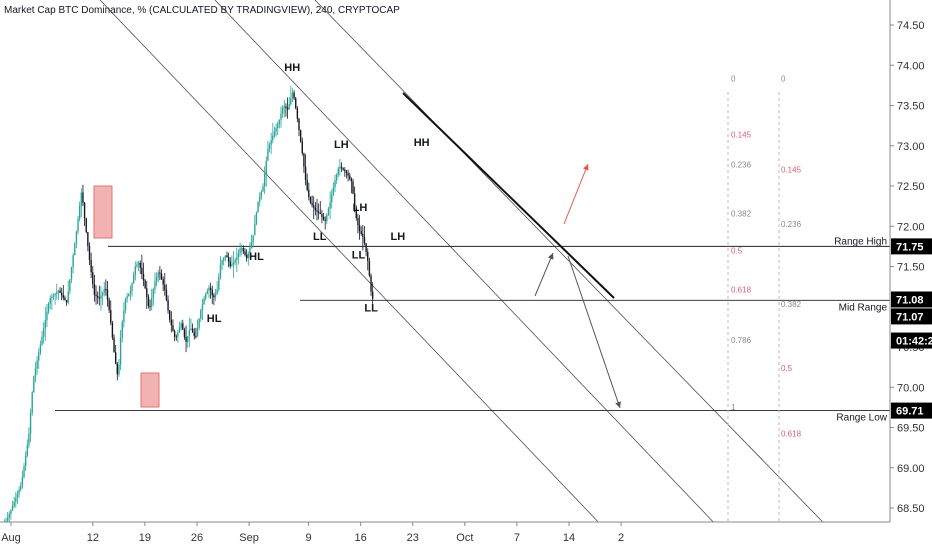 The width and height of the screenshot is (932, 555). Describe the element at coordinates (791, 169) in the screenshot. I see `fib-right-label: 0.145` at that location.